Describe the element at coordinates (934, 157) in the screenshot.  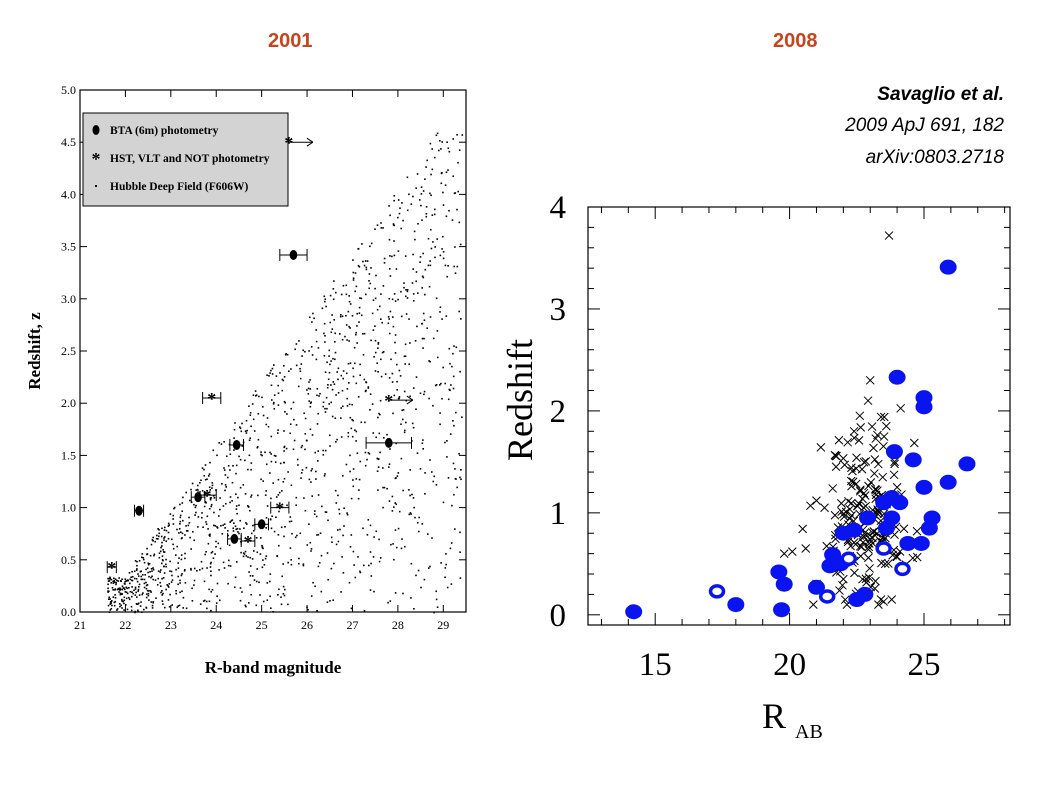
I see `citation-arxiv: arXiv:0803.2718` at that location.